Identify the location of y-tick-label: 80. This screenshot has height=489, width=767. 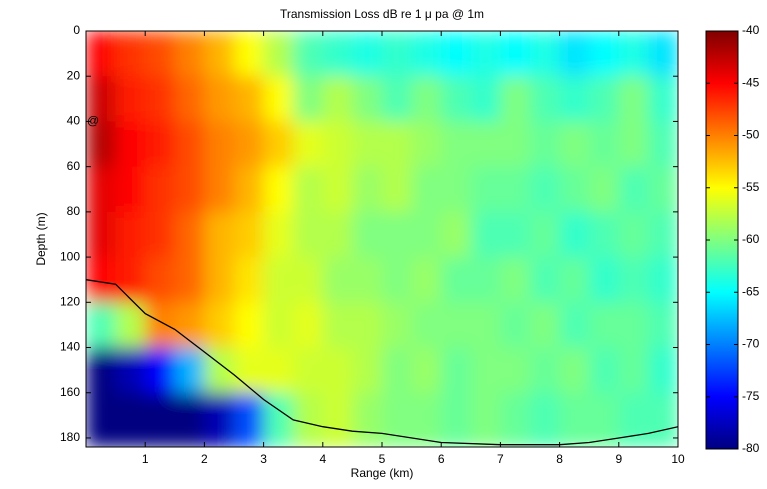
(74, 211).